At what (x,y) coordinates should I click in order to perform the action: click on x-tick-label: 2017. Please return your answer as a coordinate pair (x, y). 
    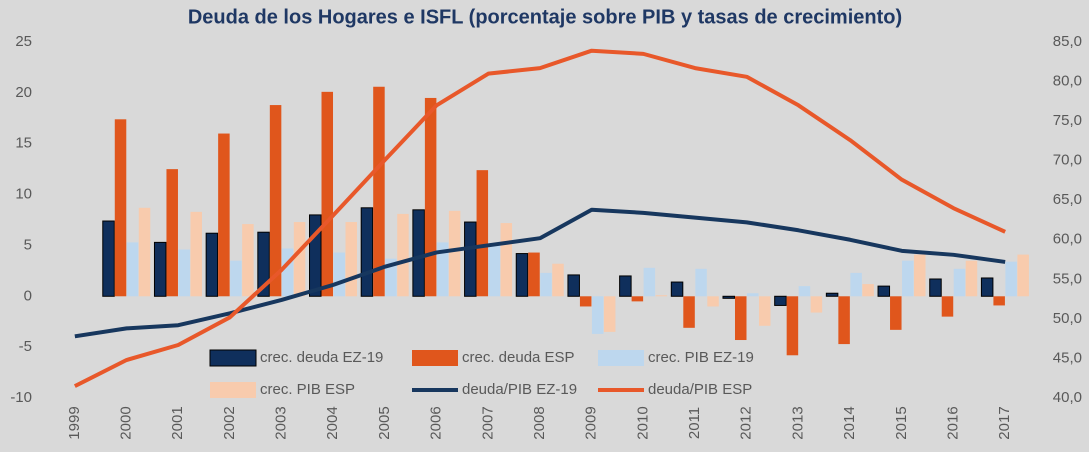
    Looking at the image, I should click on (1004, 422).